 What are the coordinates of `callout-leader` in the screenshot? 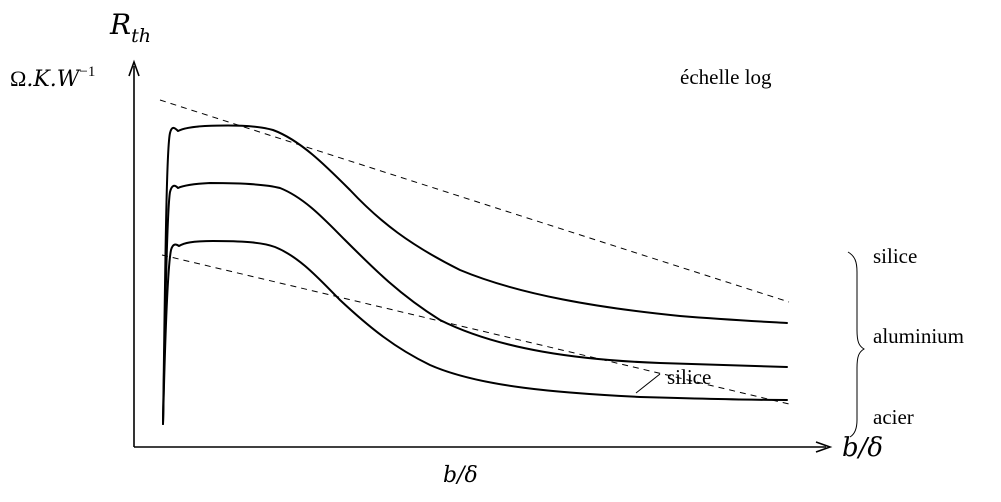 It's located at (648, 383).